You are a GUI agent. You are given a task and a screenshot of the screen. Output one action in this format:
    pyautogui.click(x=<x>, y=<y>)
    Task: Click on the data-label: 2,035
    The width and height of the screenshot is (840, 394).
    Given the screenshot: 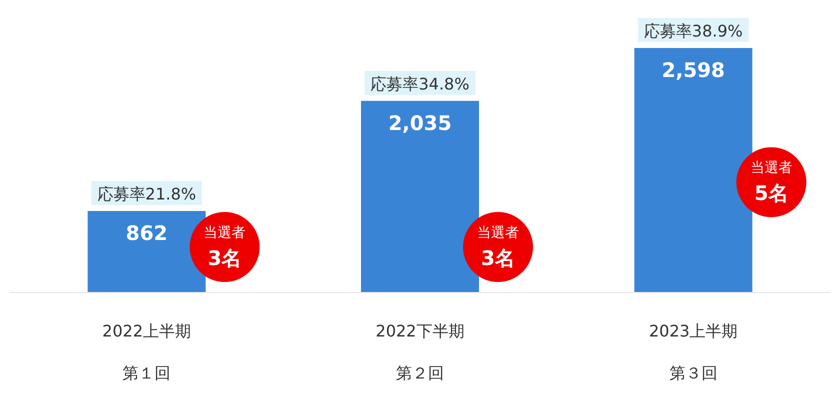 What is the action you would take?
    pyautogui.click(x=420, y=122)
    